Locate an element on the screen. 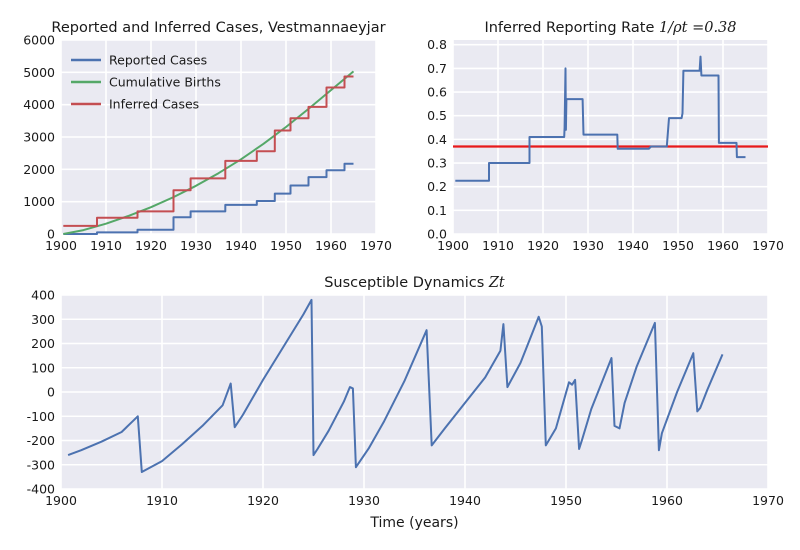 The image size is (800, 550). y-tick-label: 1000 is located at coordinates (39, 201).